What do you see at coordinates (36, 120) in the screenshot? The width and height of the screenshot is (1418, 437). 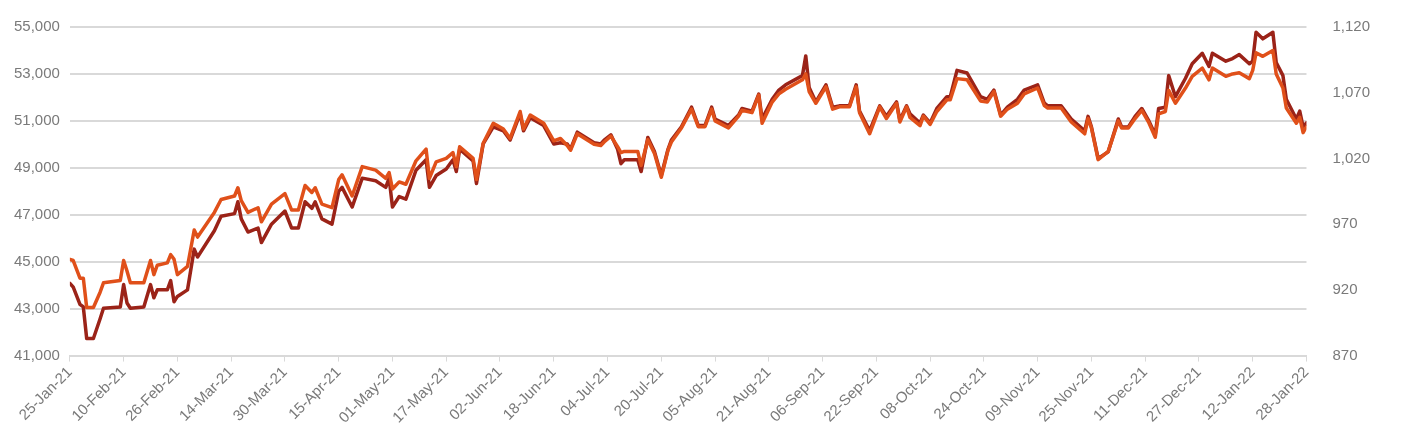 I see `y-tick-label: 51,000` at bounding box center [36, 120].